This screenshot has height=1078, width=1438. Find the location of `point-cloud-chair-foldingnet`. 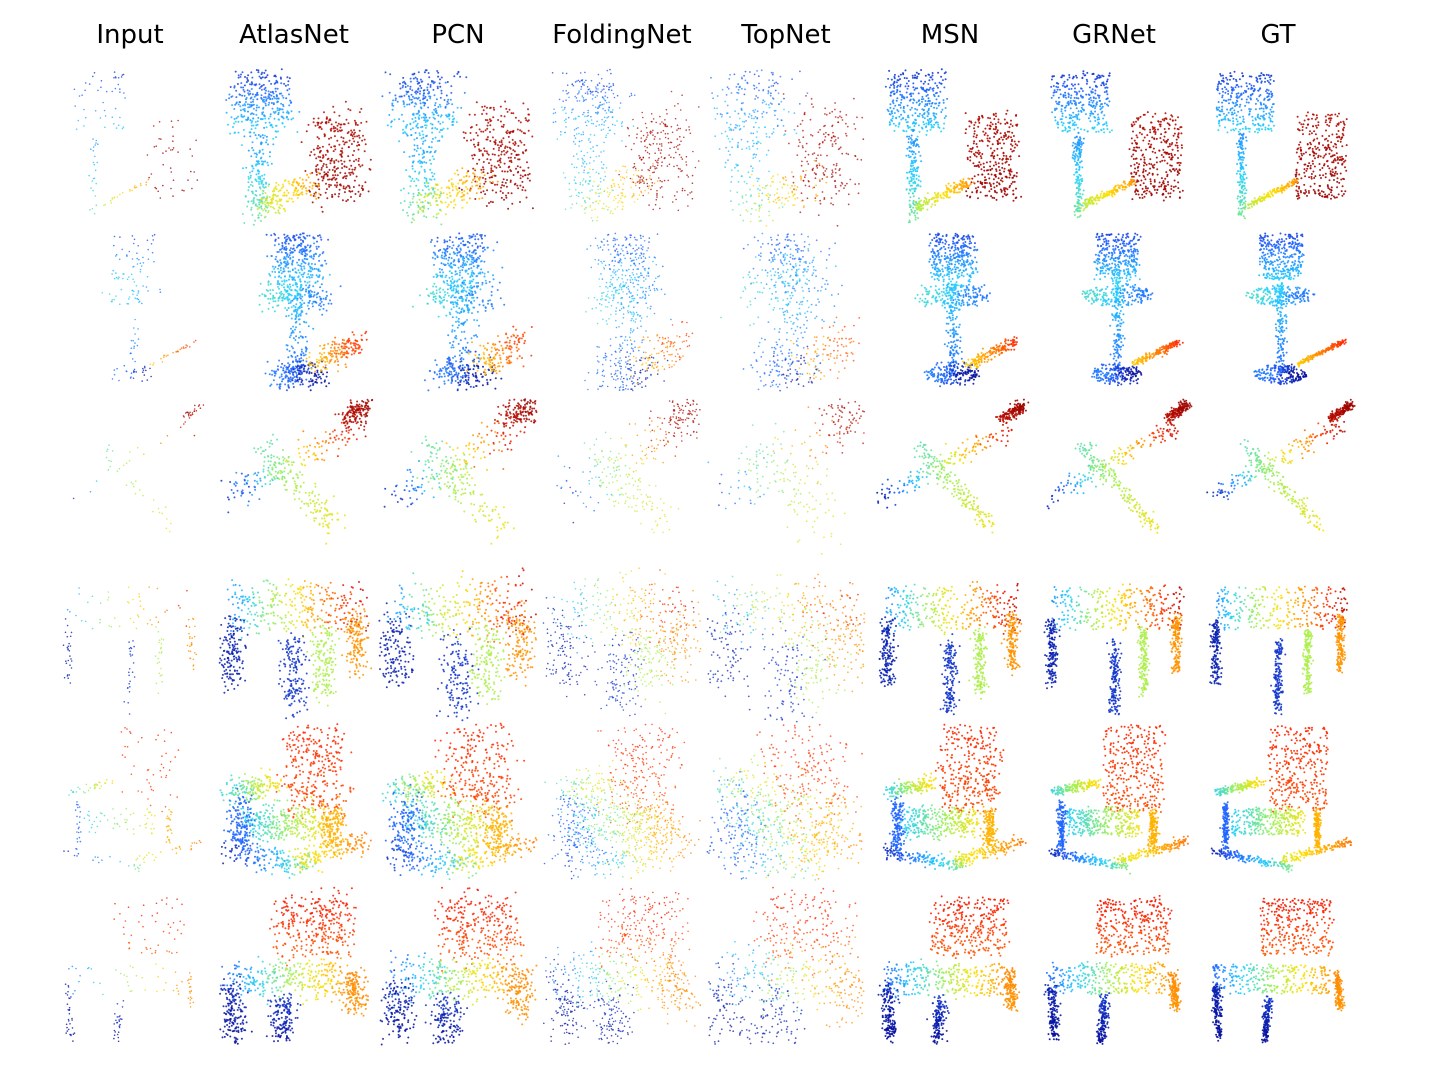

point-cloud-chair-foldingnet is located at coordinates (622, 966).